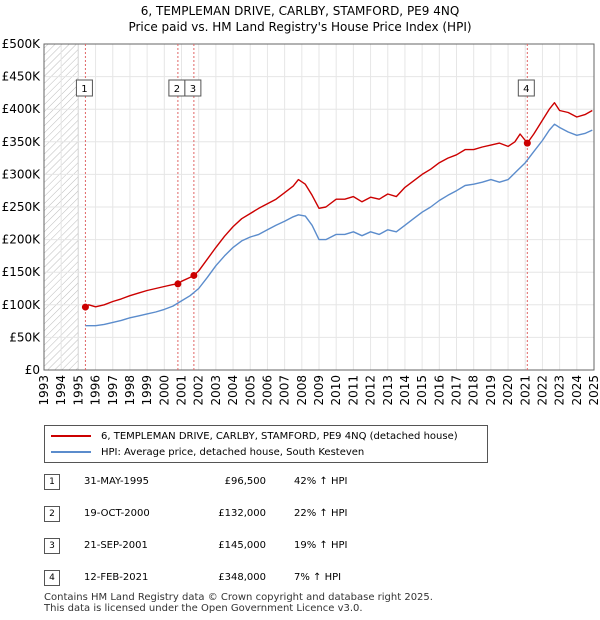  What do you see at coordinates (61, 390) in the screenshot?
I see `x-tick-label: 1994` at bounding box center [61, 390].